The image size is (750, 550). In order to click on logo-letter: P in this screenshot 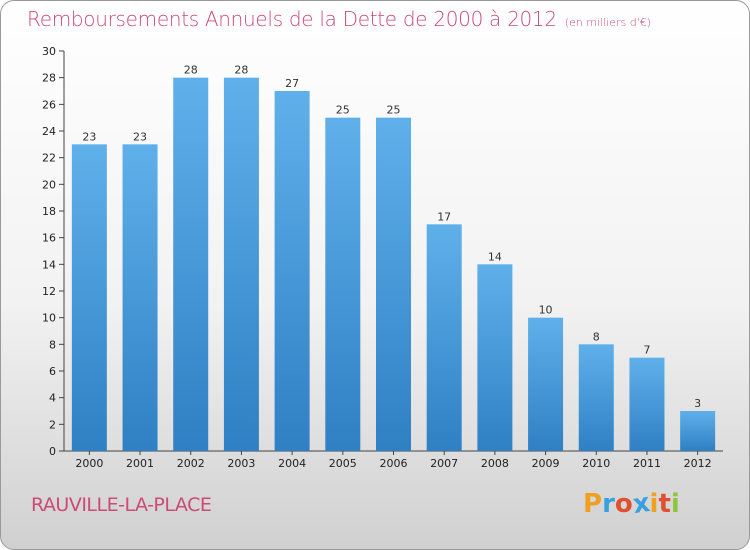, I will do `click(593, 504)`.